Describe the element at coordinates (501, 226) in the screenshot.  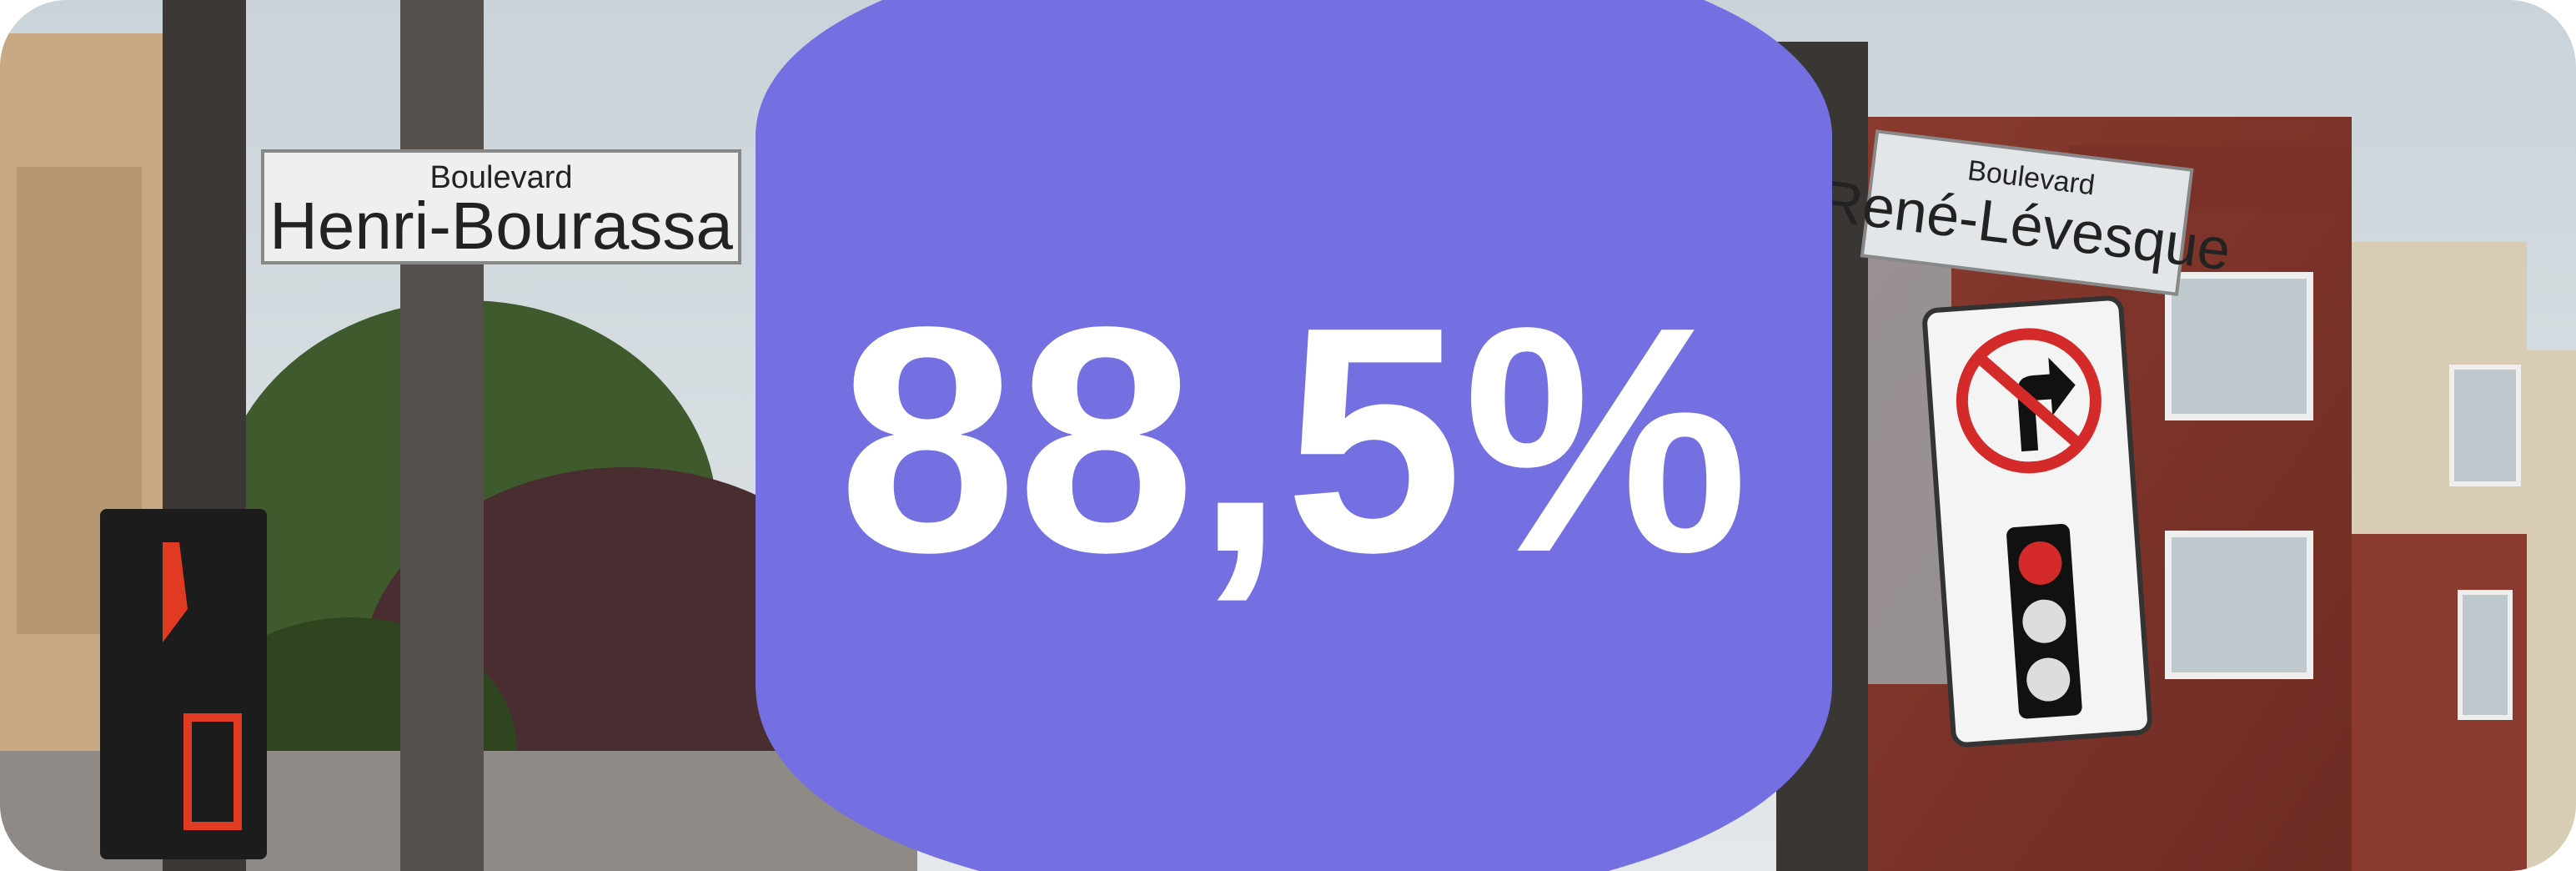
I see `sign-text: Henri-Bourassa` at that location.